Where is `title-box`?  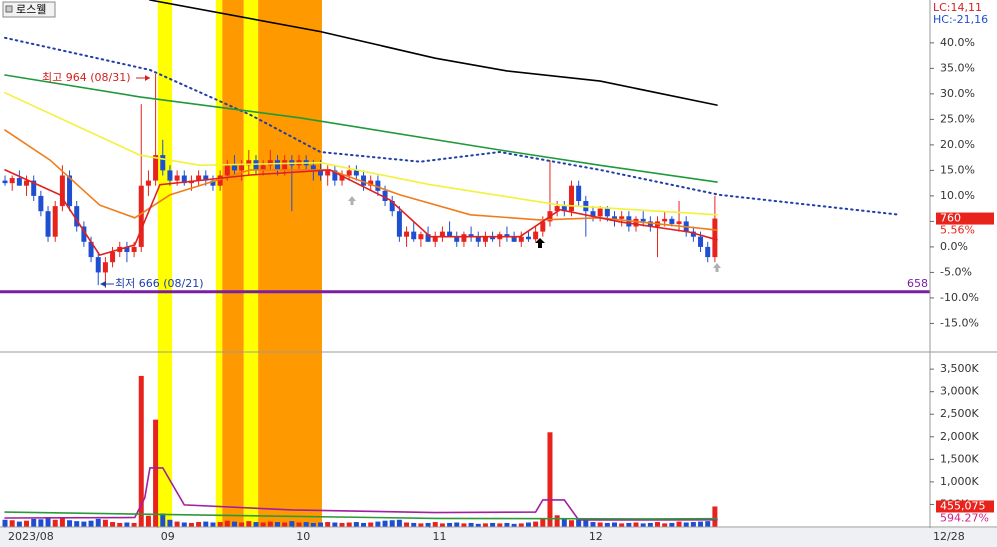 title-box is located at coordinates (29, 9).